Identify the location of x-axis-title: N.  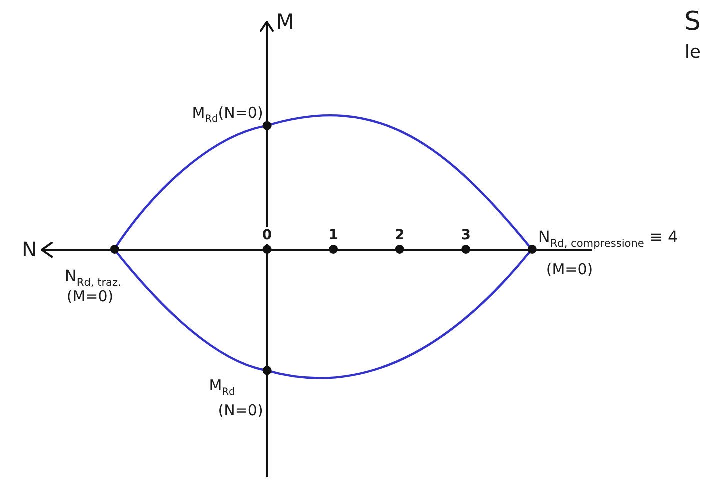
(30, 250).